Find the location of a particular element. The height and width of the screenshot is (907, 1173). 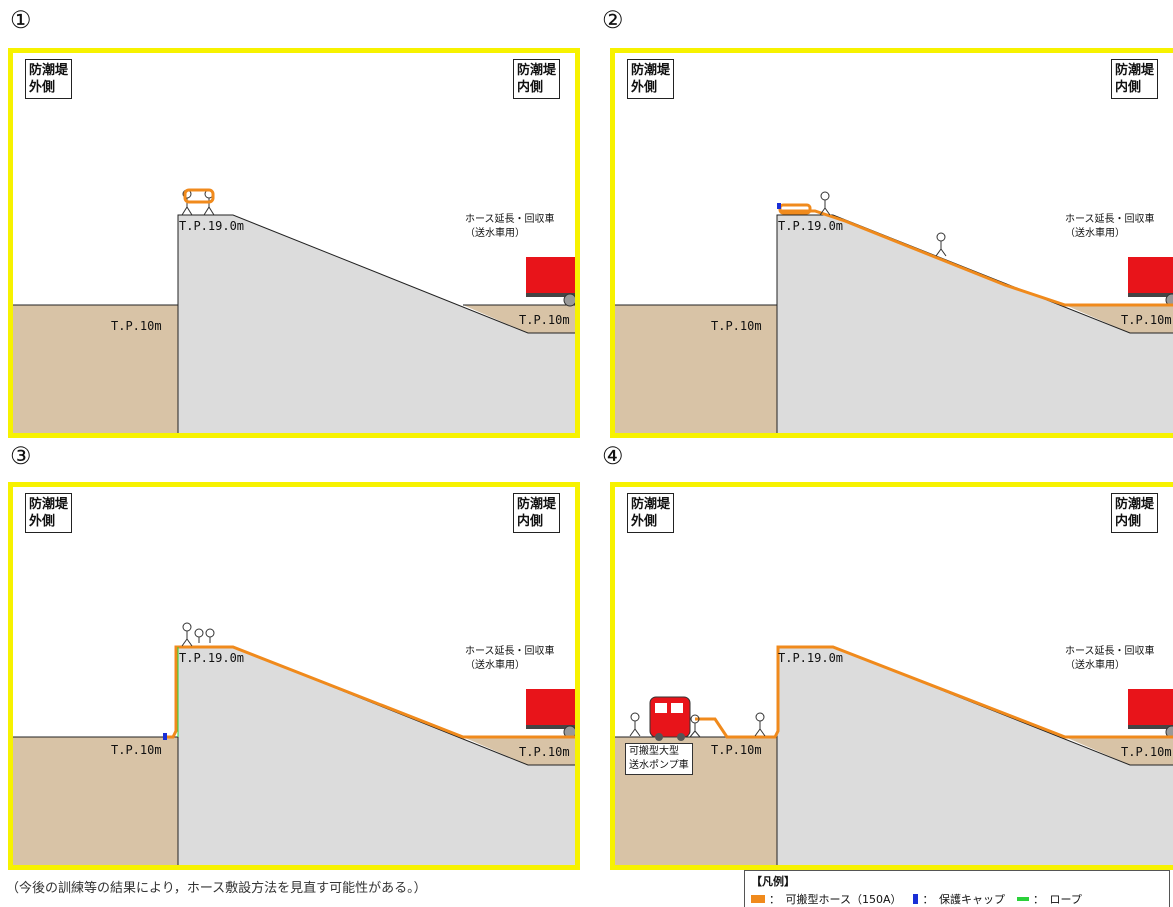

panel-4-pump-label-line2: 送水ポンプ車 is located at coordinates (659, 765).